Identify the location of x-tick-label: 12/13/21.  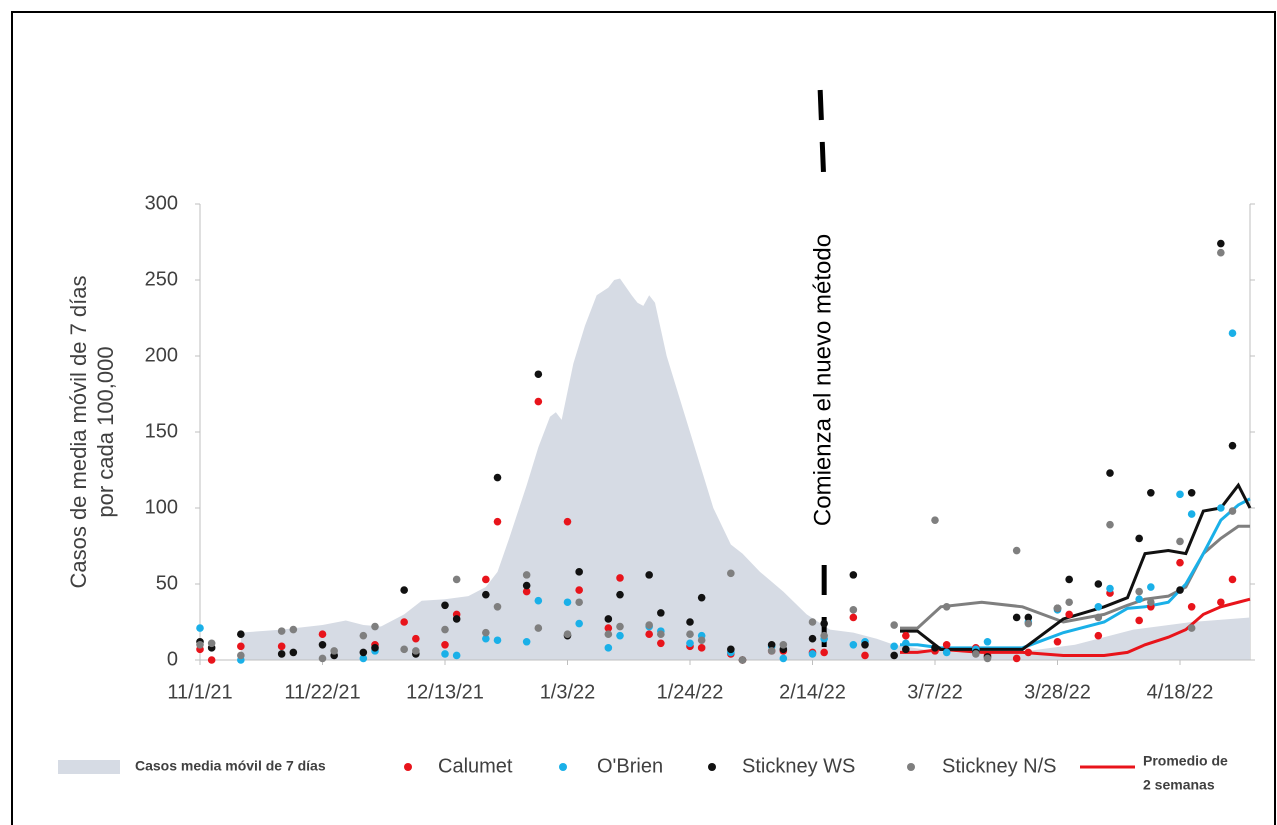
(445, 692).